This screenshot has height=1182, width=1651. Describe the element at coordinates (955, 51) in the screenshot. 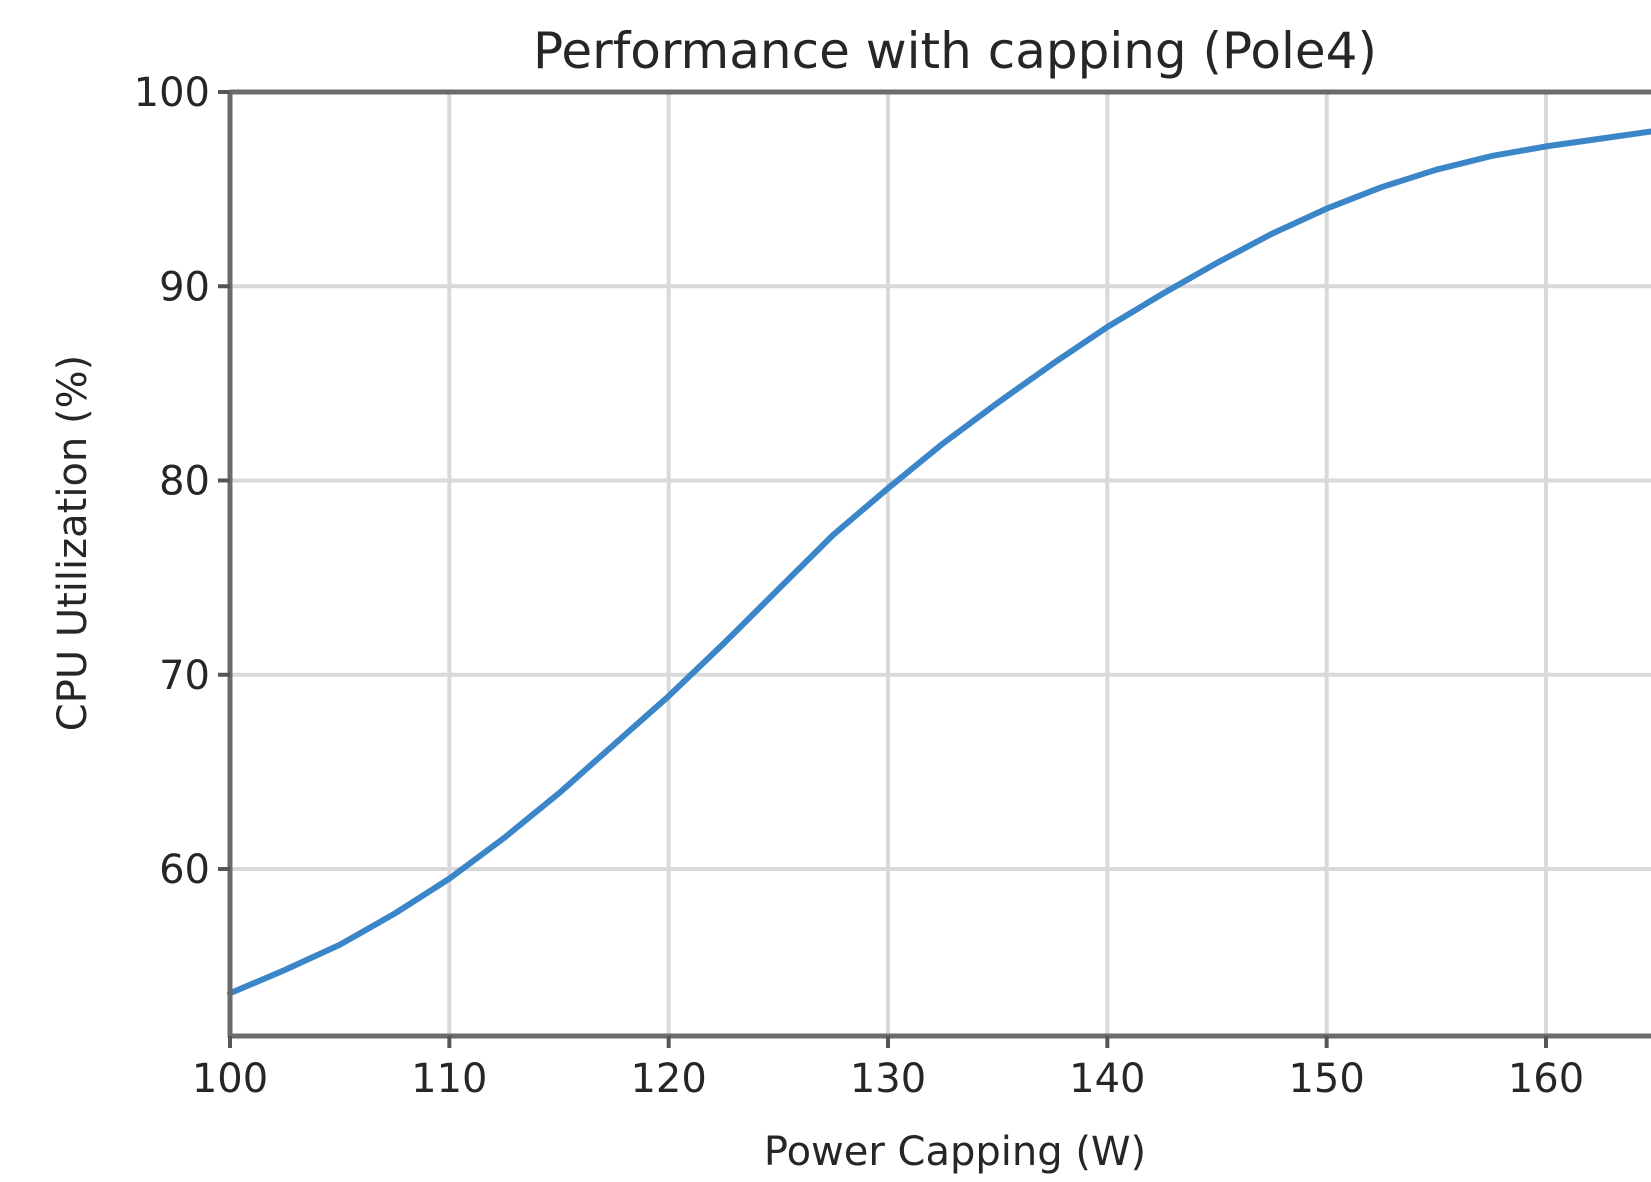

I see `chart-title: Performance with capping (Pole4)` at that location.